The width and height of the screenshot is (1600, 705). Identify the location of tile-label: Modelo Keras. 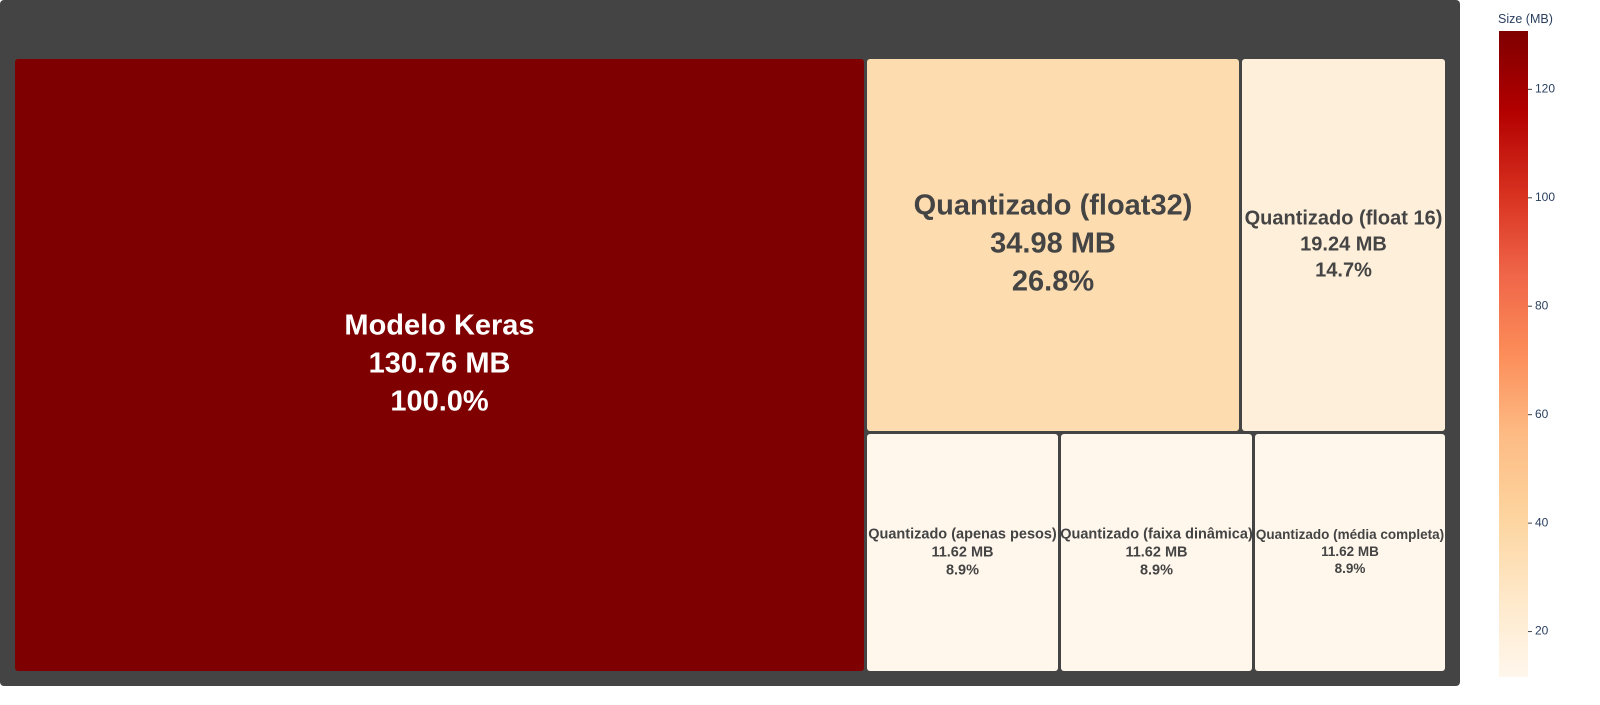
(439, 326).